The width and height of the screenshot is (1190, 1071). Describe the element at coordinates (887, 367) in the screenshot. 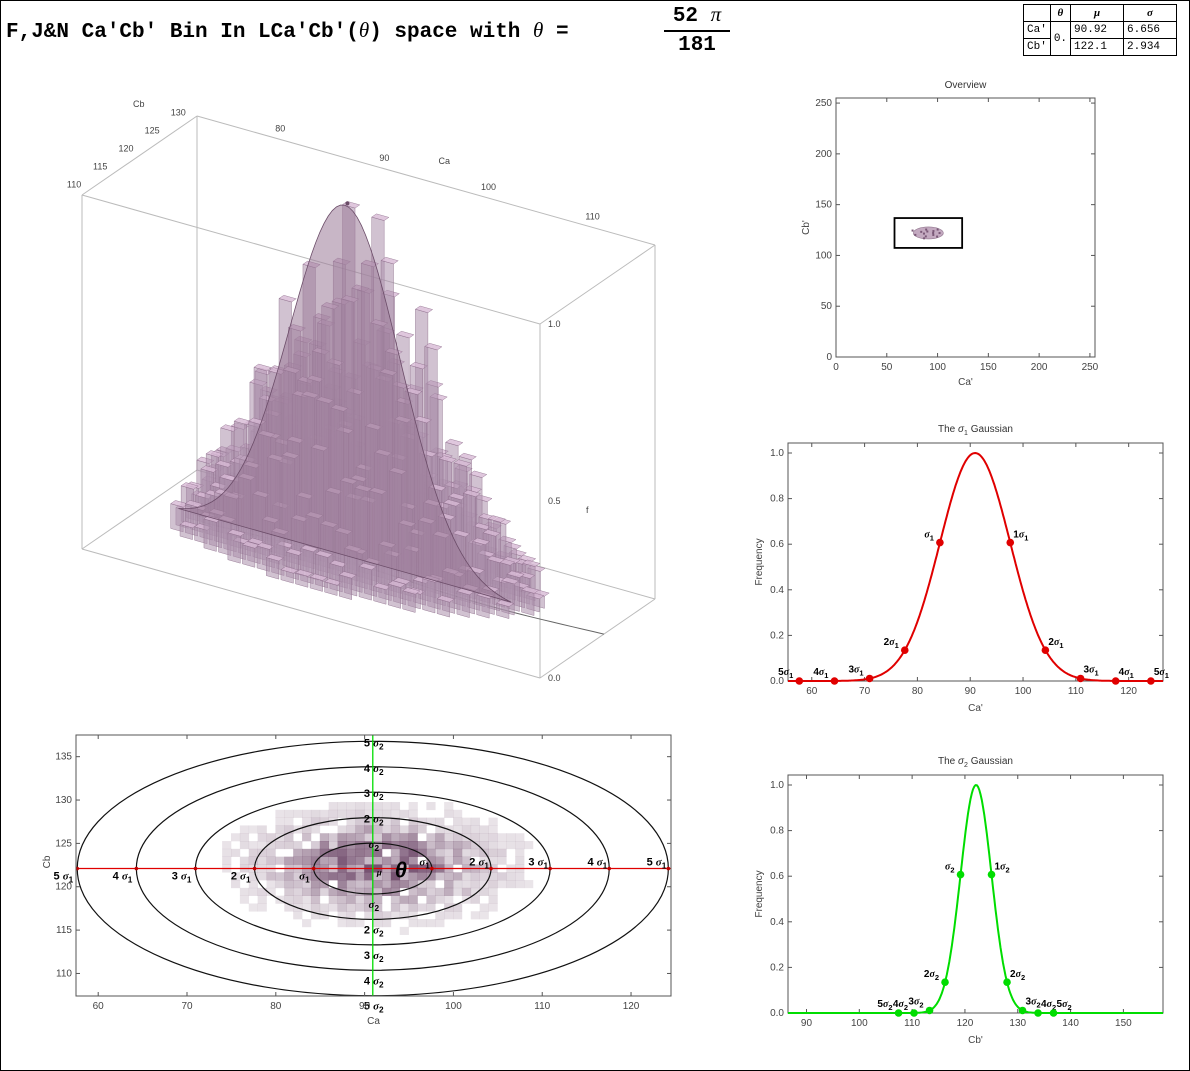

I see `overview-x-tick-label: 50` at that location.